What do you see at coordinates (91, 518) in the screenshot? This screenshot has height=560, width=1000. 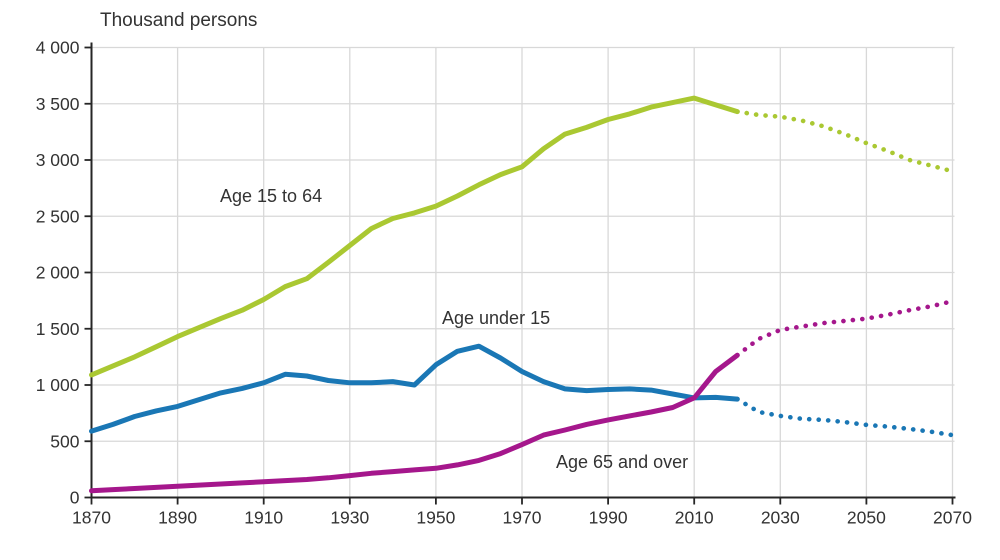 I see `x-tick-label: 1870` at bounding box center [91, 518].